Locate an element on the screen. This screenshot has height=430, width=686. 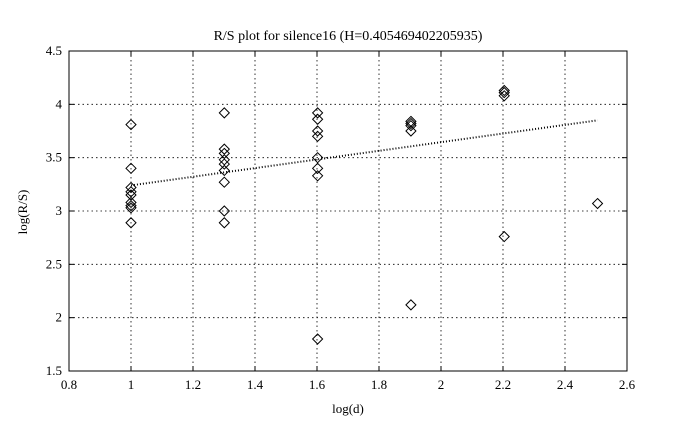
fit-line is located at coordinates (364, 153).